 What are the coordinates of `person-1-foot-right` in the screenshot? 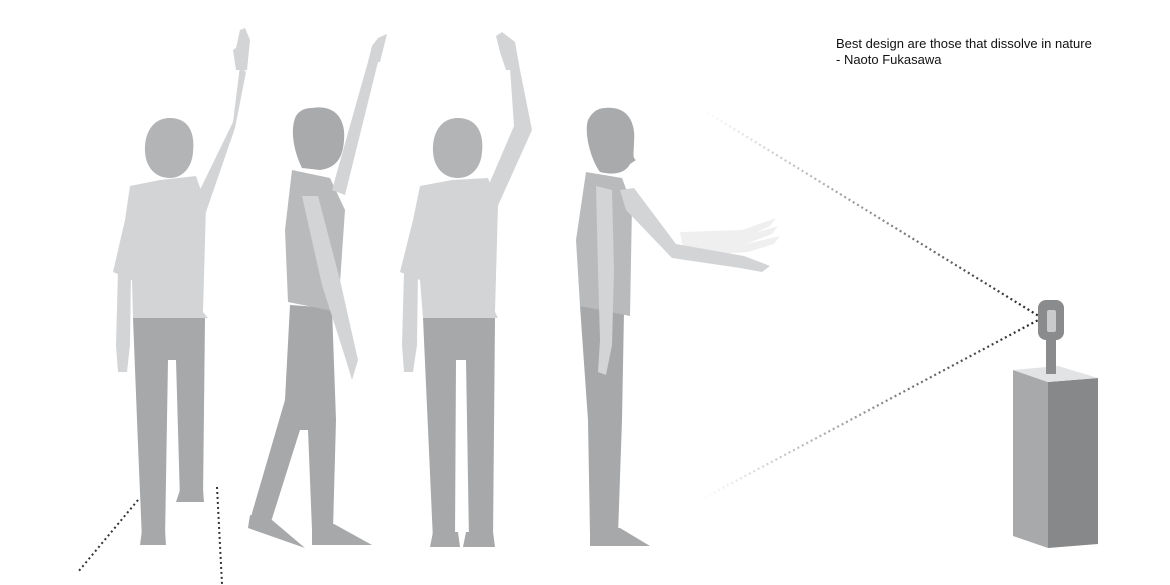 It's located at (190, 496).